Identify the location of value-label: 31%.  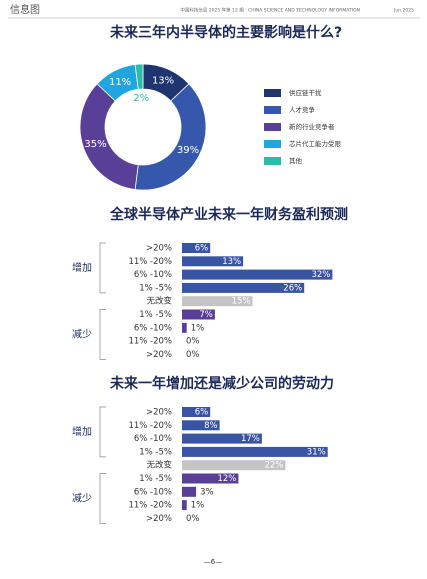
(316, 452).